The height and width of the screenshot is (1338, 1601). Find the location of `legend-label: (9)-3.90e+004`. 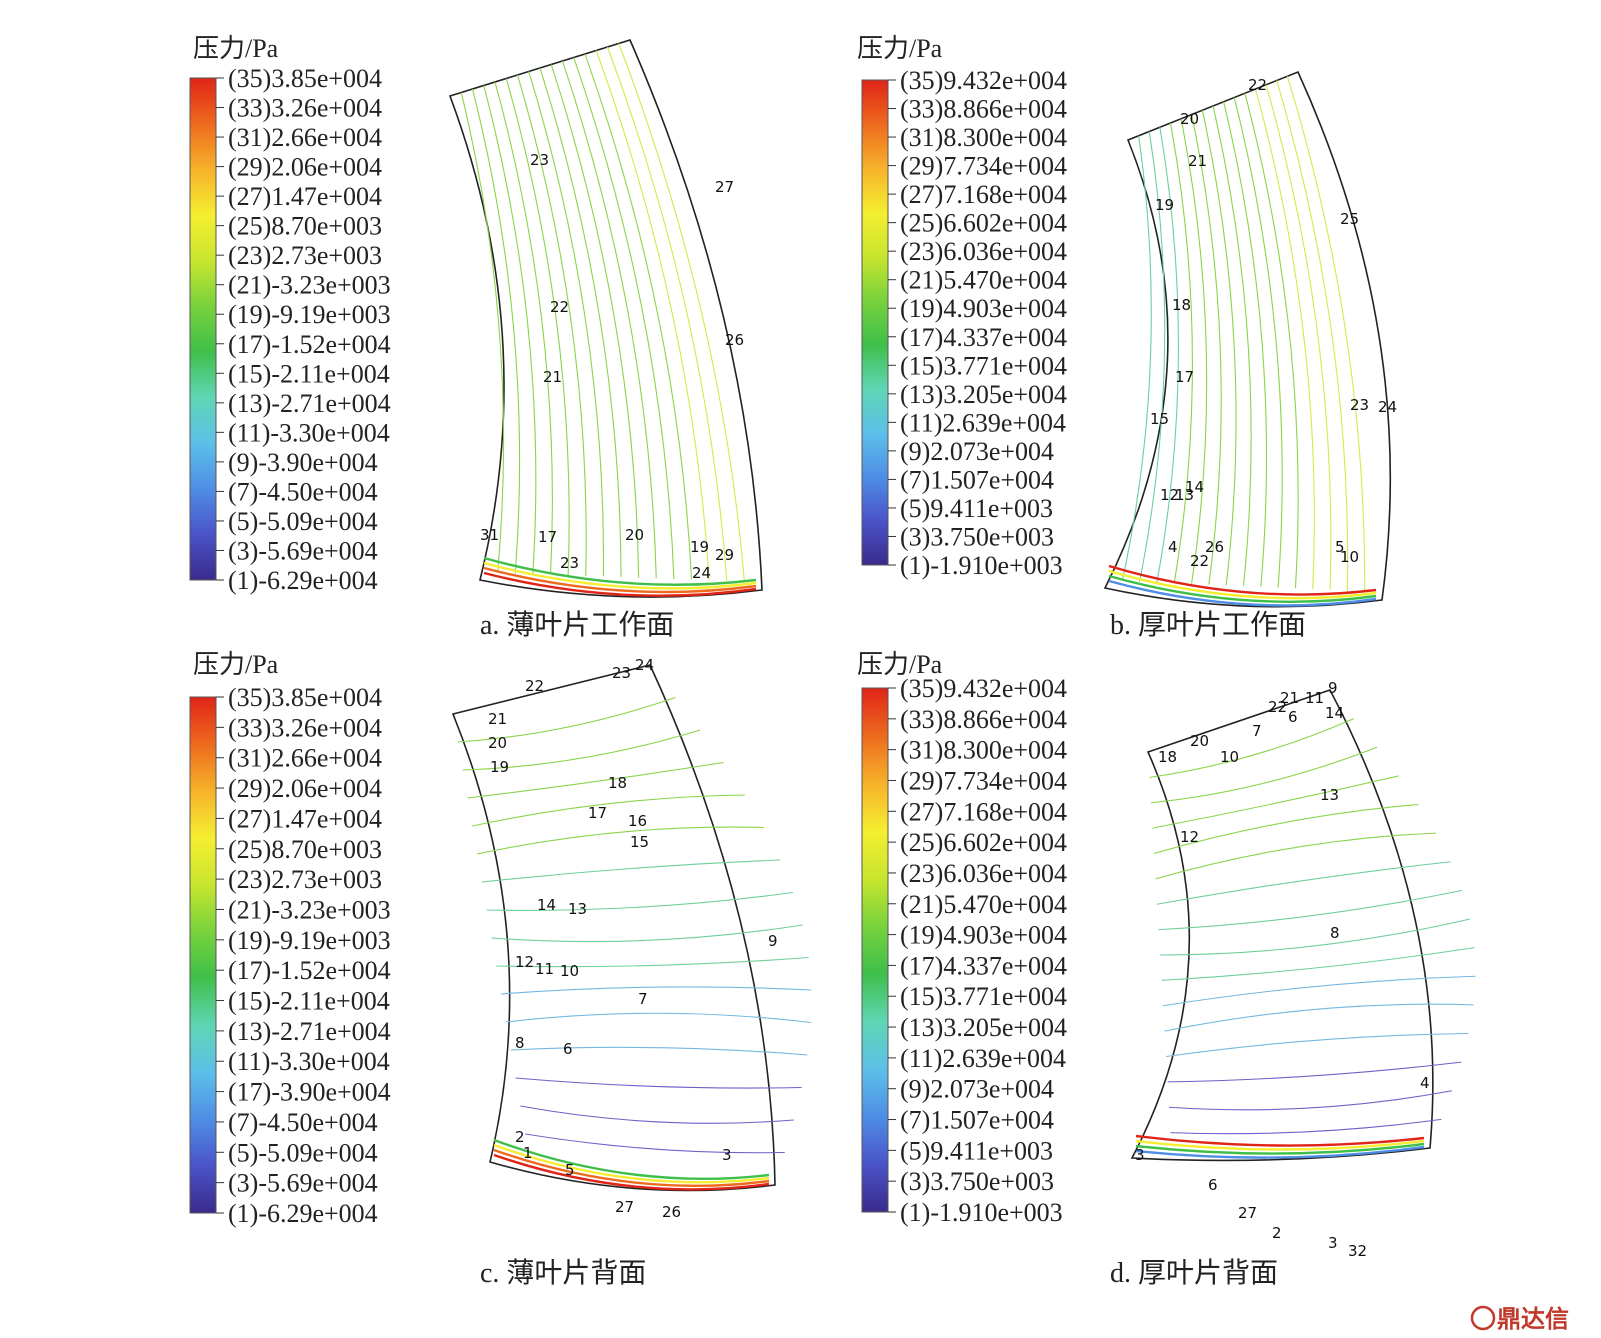

legend-label: (9)-3.90e+004 is located at coordinates (303, 462).